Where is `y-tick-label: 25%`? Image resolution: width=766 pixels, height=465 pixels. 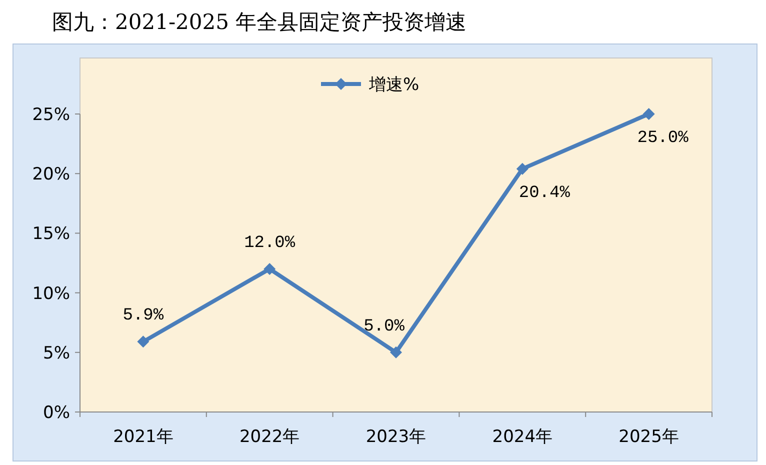
y-tick-label: 25% is located at coordinates (51, 114).